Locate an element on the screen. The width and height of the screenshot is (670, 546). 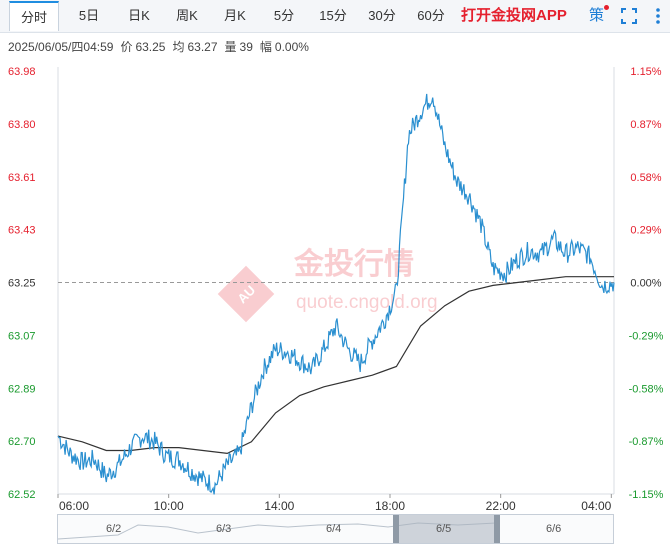
period-toolbar: 分时 5日 日K 周K 月K 5分 15分 30分 60分 打开金投网APP 策 is located at coordinates (335, 16).